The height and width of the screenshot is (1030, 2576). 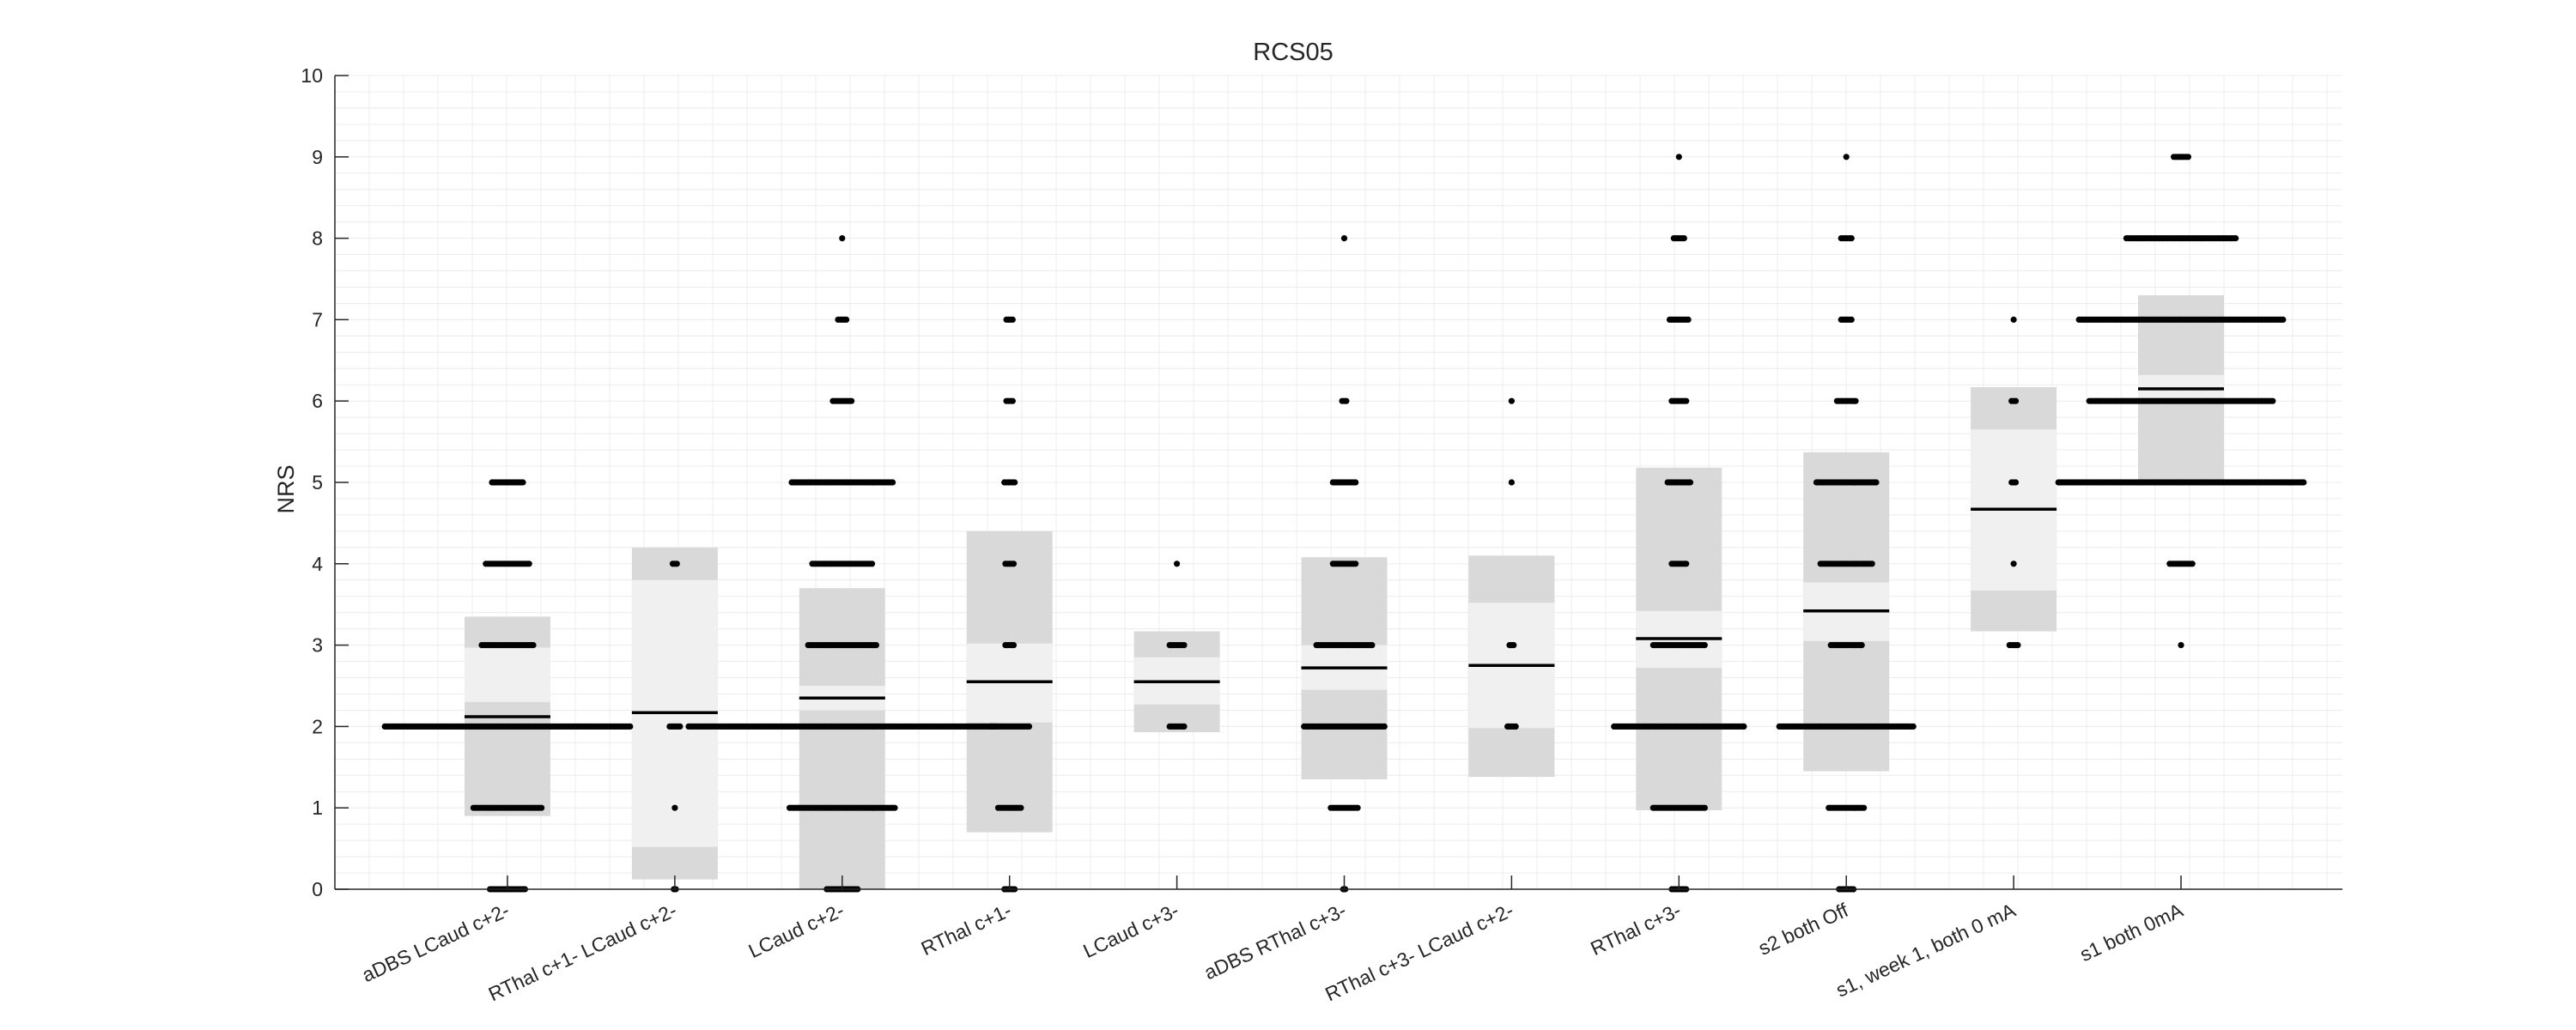 I want to click on y-axis-label: NRS, so click(x=286, y=488).